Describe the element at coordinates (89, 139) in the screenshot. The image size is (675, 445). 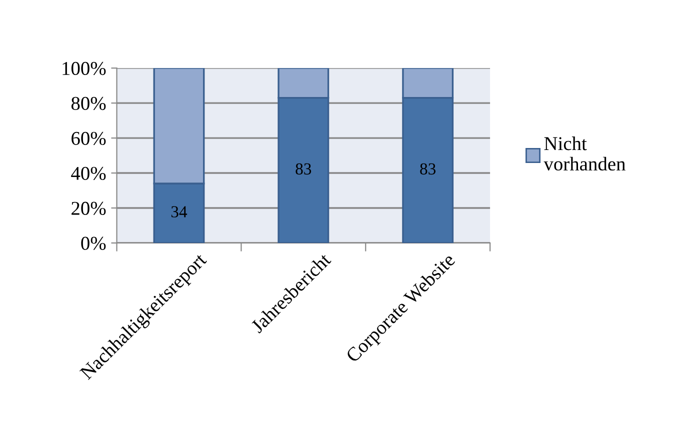
I see `y-tick-label: 60%` at that location.